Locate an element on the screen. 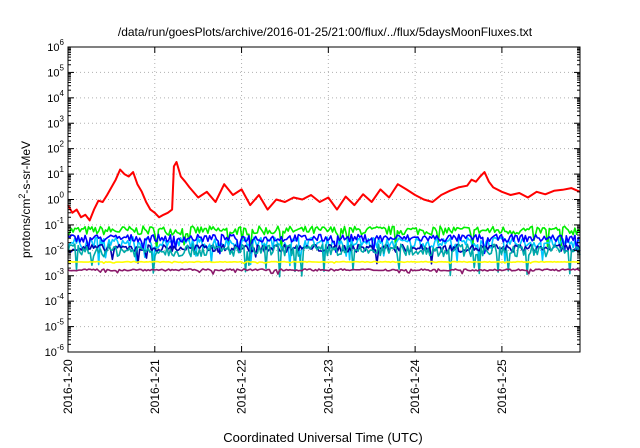 The width and height of the screenshot is (640, 448). y-axis-label: protons/cm2-s-sr-MeV is located at coordinates (25, 199).